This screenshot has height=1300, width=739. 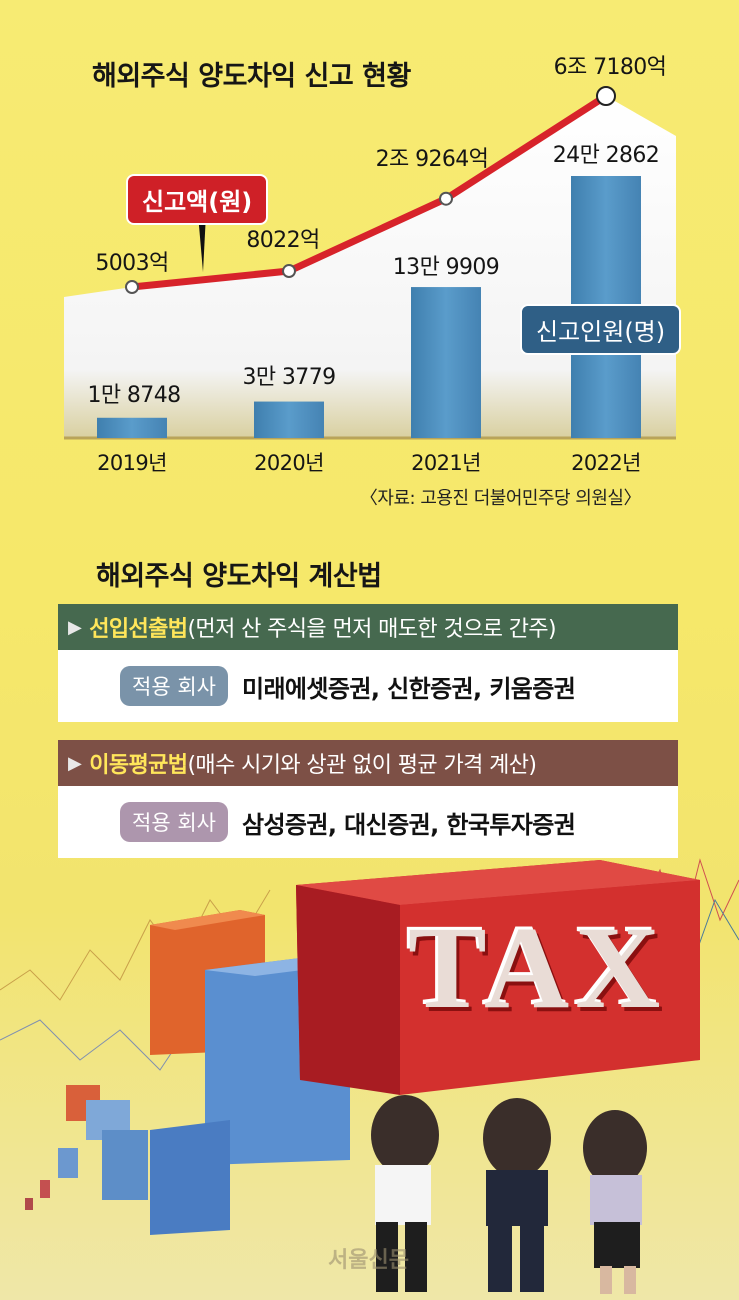 I want to click on source-note: 〈자료: 고용진 더불어민주당 의원실〉, so click(x=500, y=498).